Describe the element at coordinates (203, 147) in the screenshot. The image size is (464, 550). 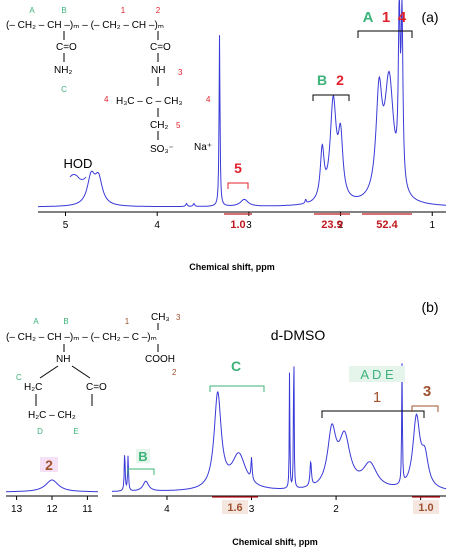
I see `struct-a-na: Na⁺` at that location.